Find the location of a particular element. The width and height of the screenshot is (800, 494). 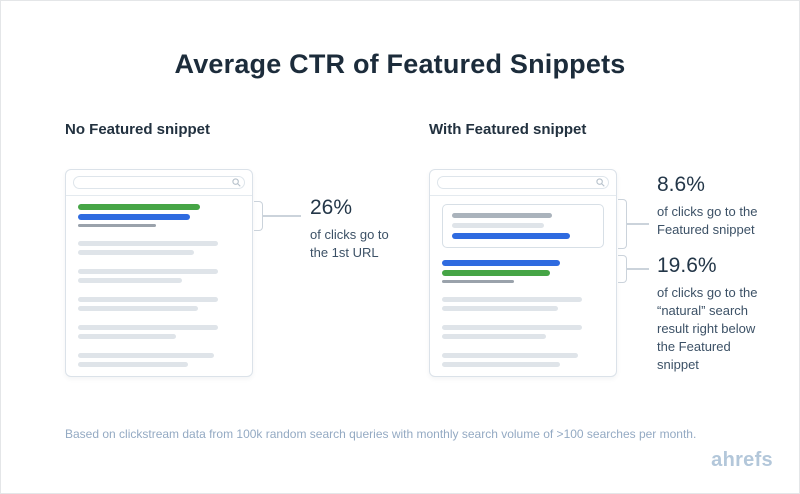

ctr-value: 8.6% is located at coordinates (681, 184).